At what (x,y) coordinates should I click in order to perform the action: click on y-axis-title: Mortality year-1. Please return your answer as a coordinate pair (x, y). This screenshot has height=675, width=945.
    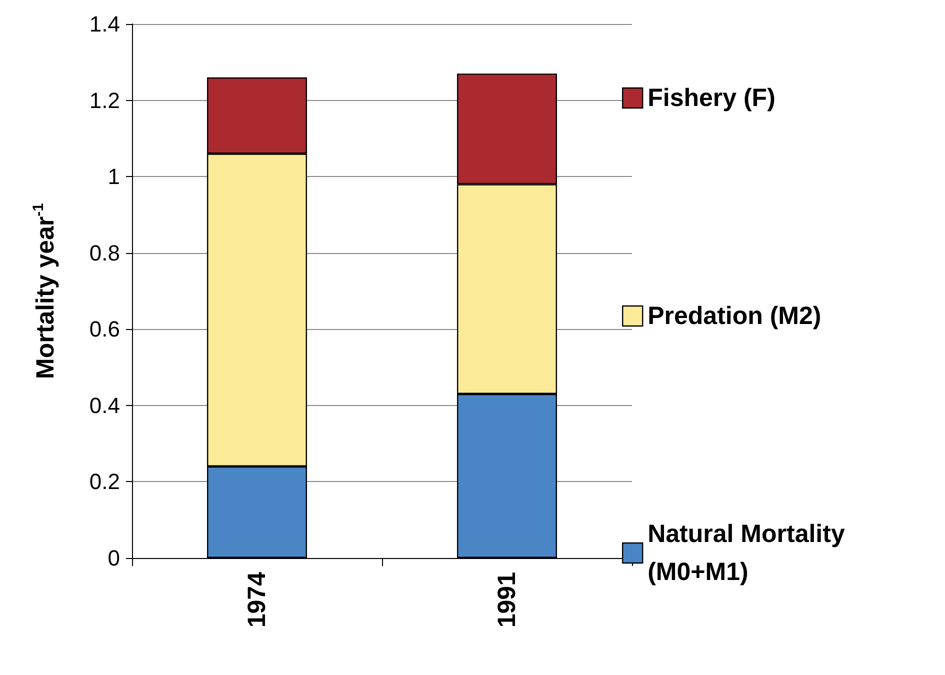
    Looking at the image, I should click on (45, 291).